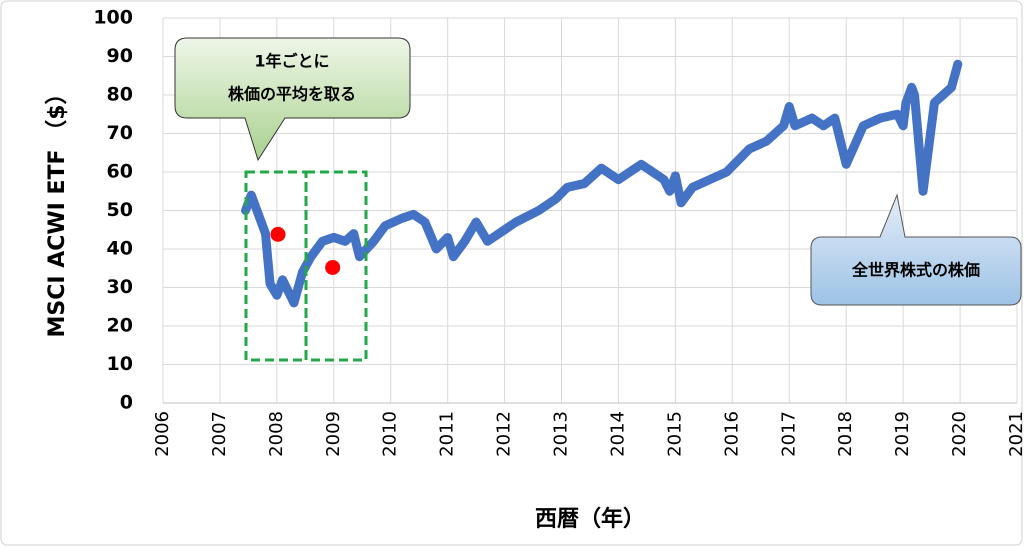 Image resolution: width=1024 pixels, height=547 pixels. What do you see at coordinates (915, 270) in the screenshot?
I see `callout-text: 全世界株式の株価` at bounding box center [915, 270].